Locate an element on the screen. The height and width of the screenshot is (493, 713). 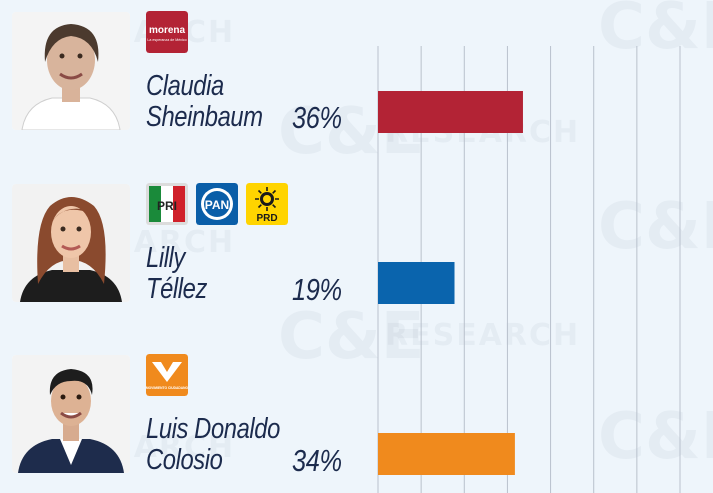
svg-text: morena is located at coordinates (167, 30).